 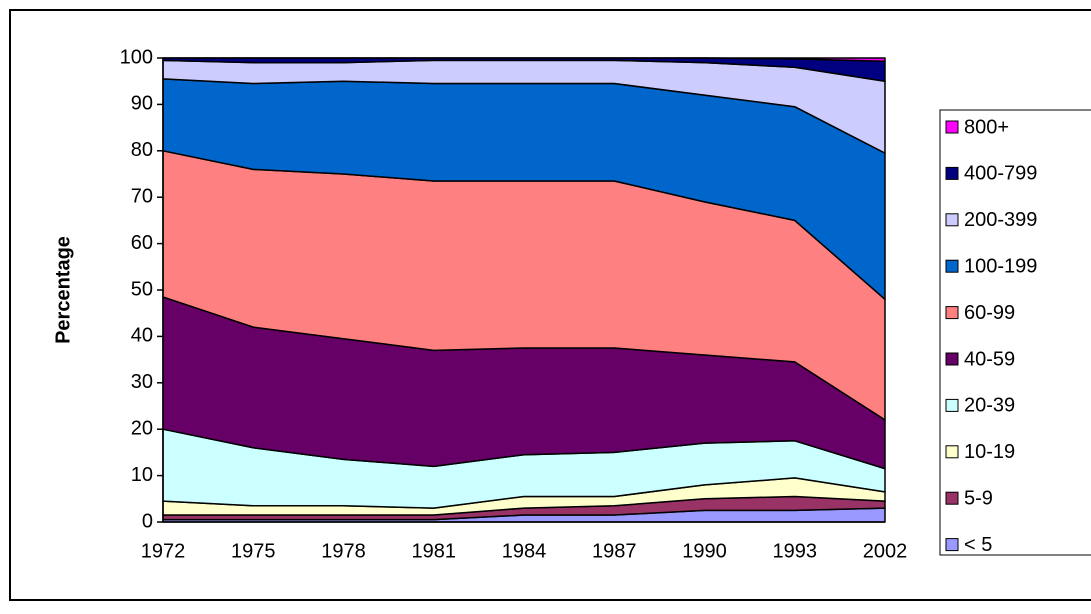 I want to click on legend-label: 60-99, so click(x=989, y=313).